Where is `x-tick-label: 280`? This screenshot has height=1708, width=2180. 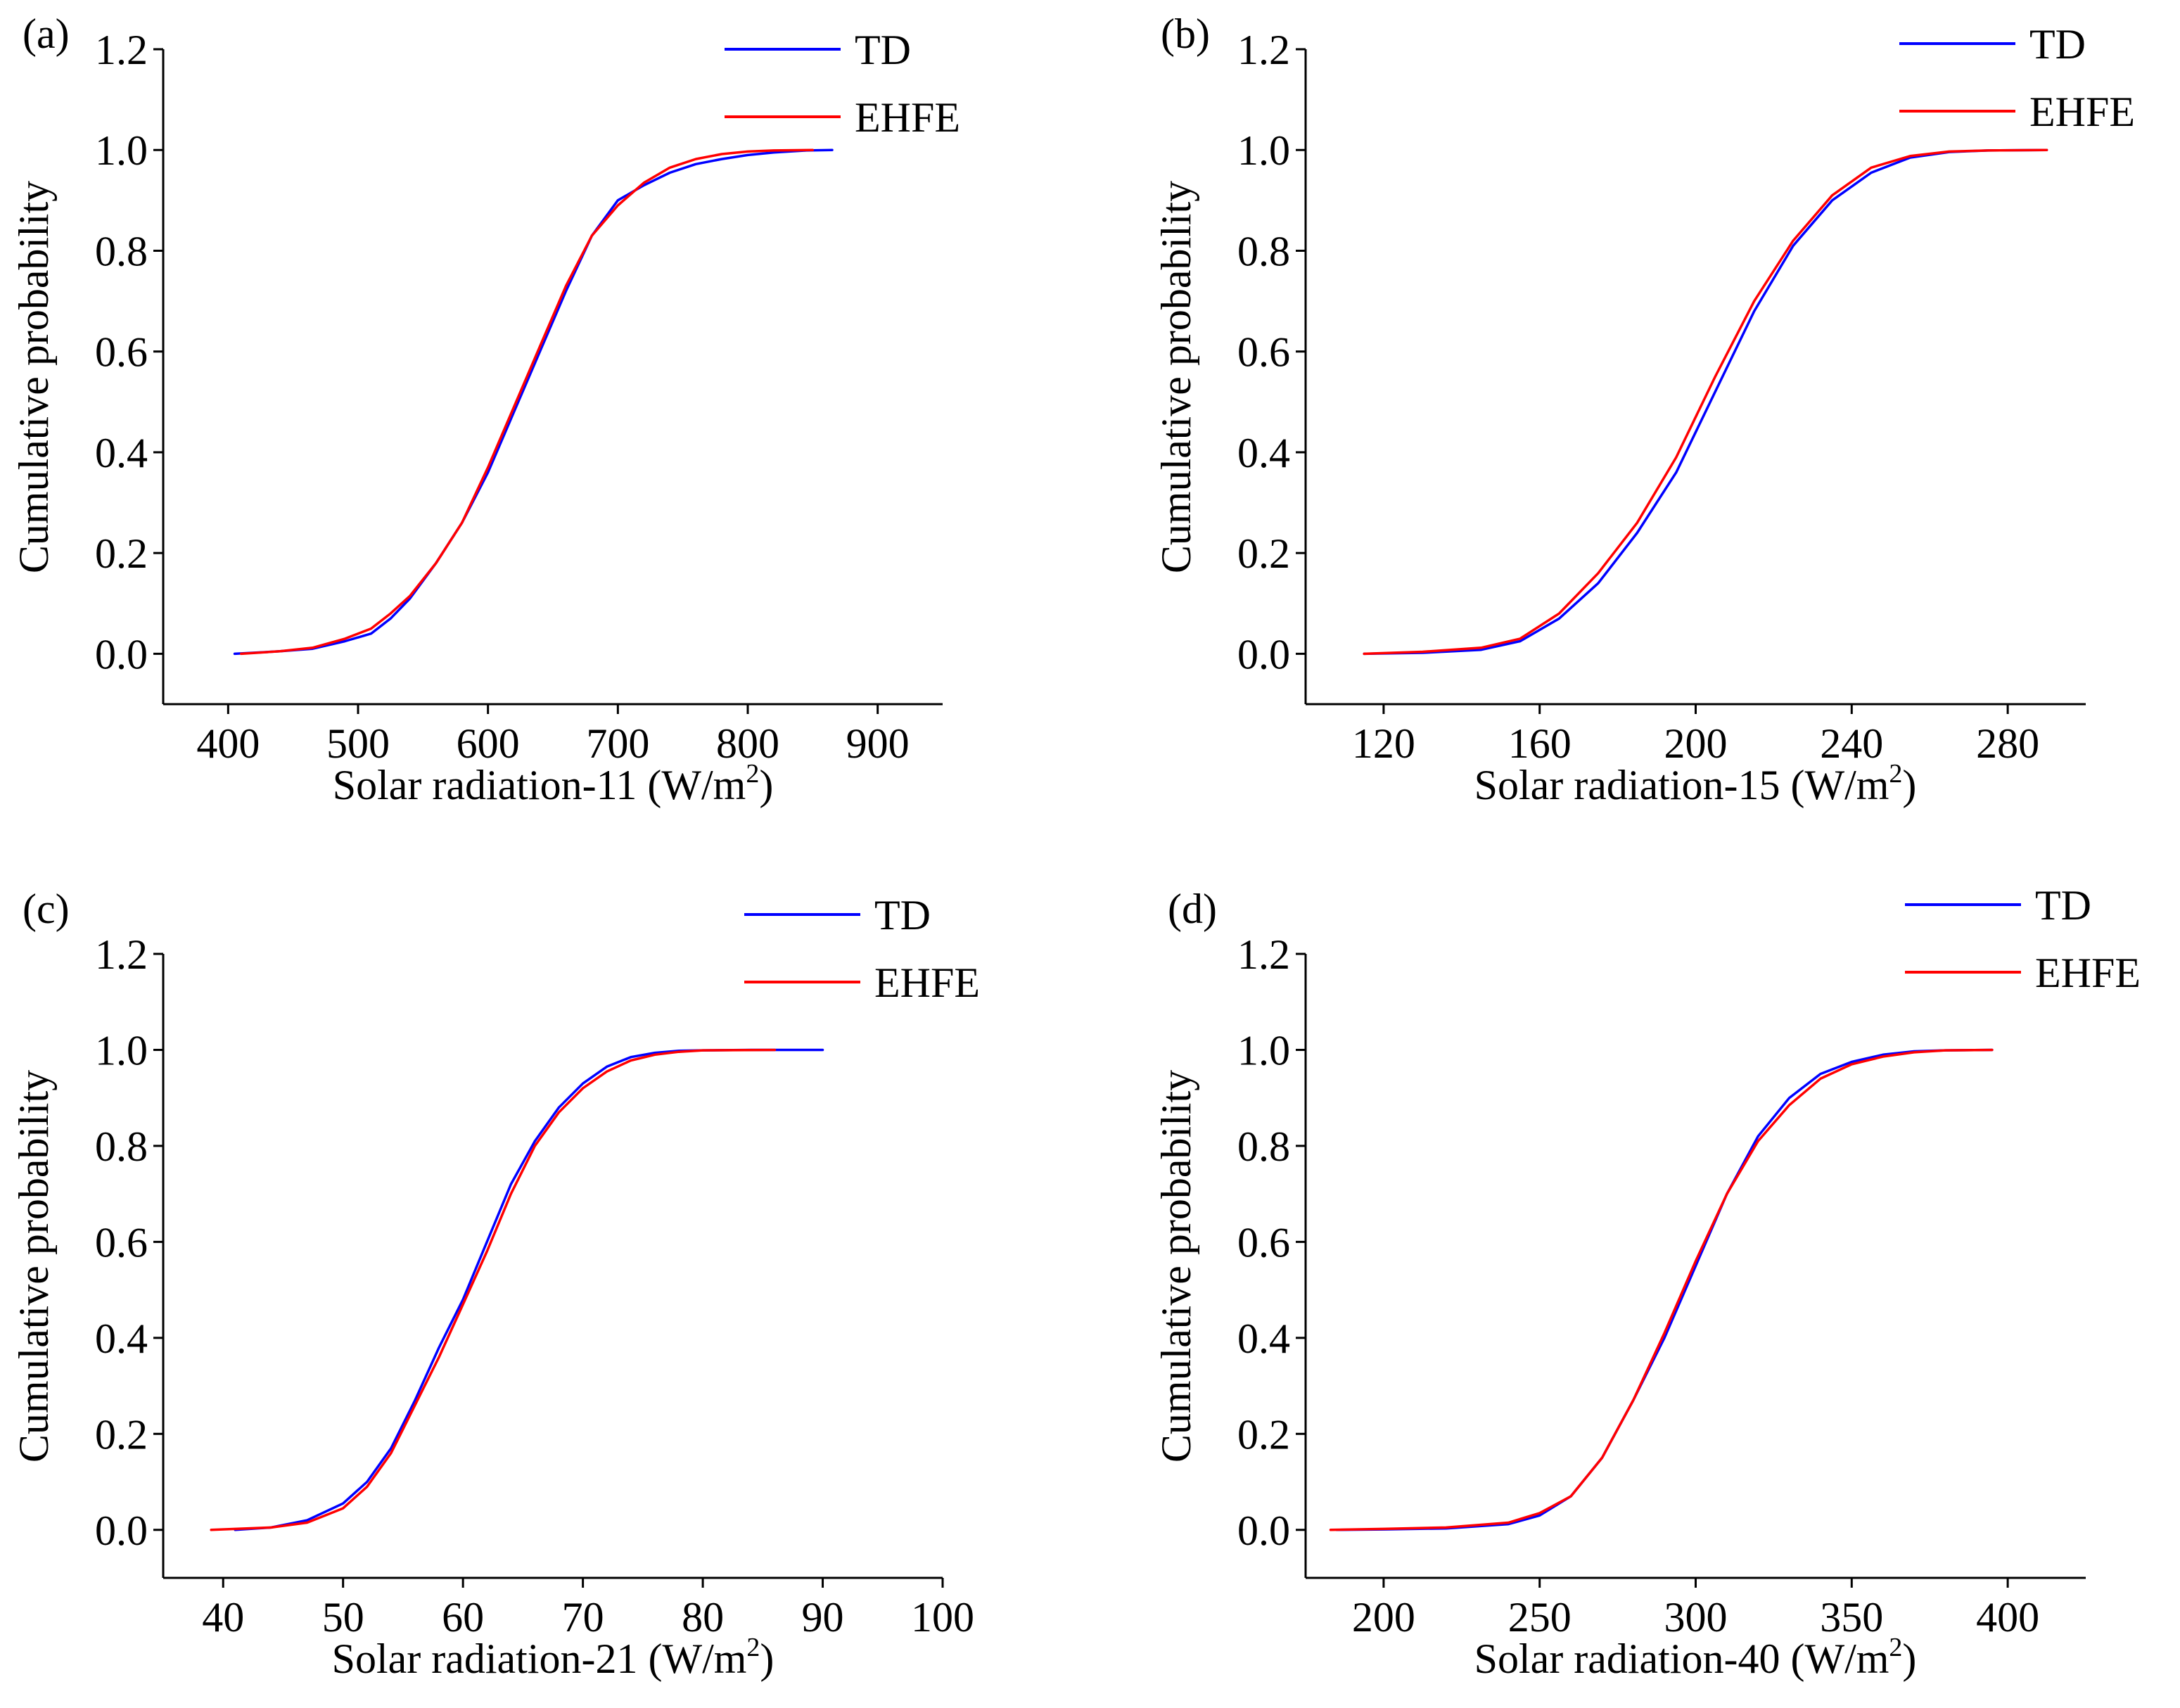
x-tick-label: 280 is located at coordinates (2007, 743).